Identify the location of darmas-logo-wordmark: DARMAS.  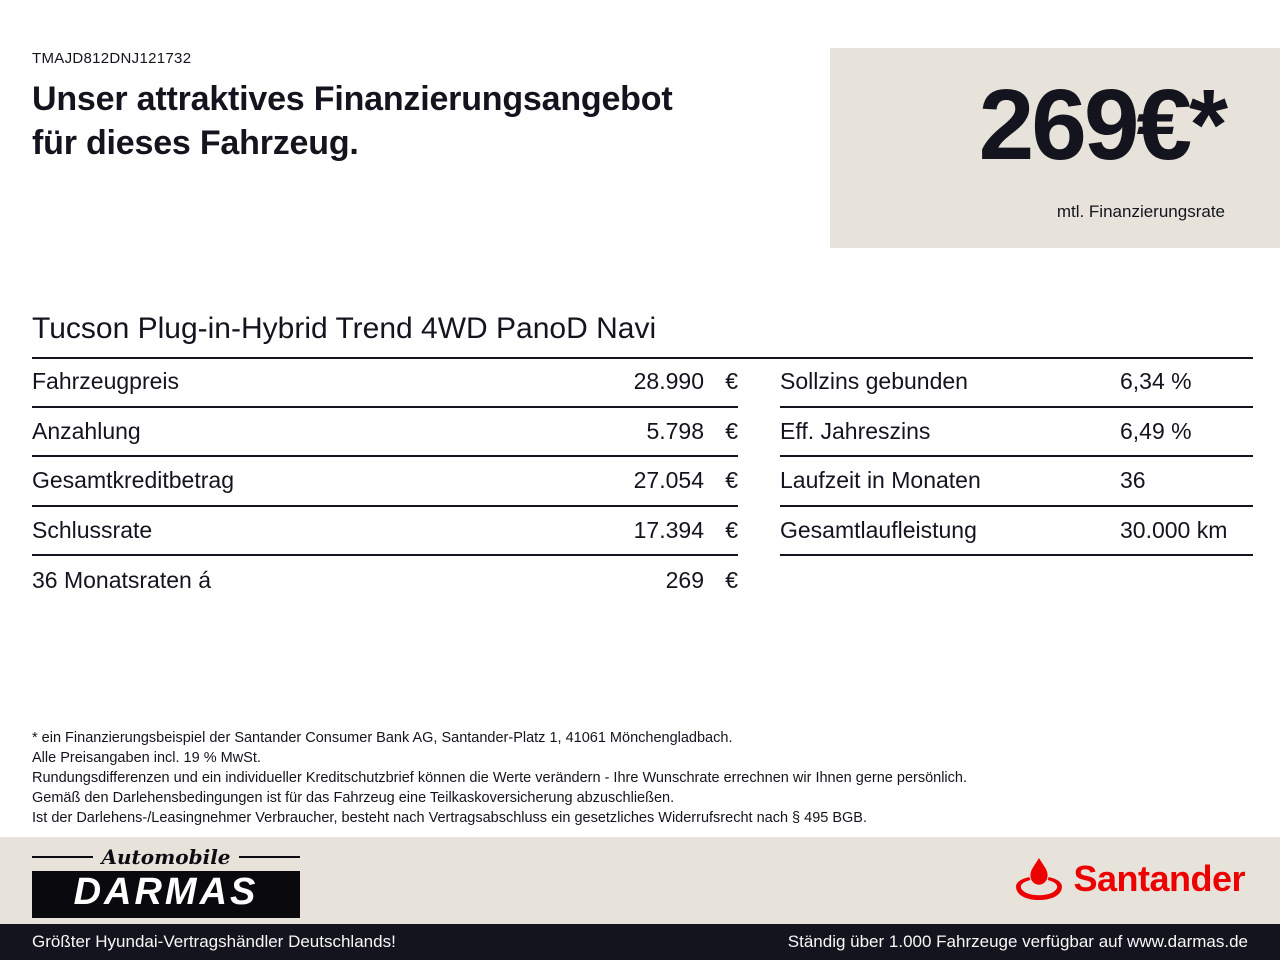
(166, 894).